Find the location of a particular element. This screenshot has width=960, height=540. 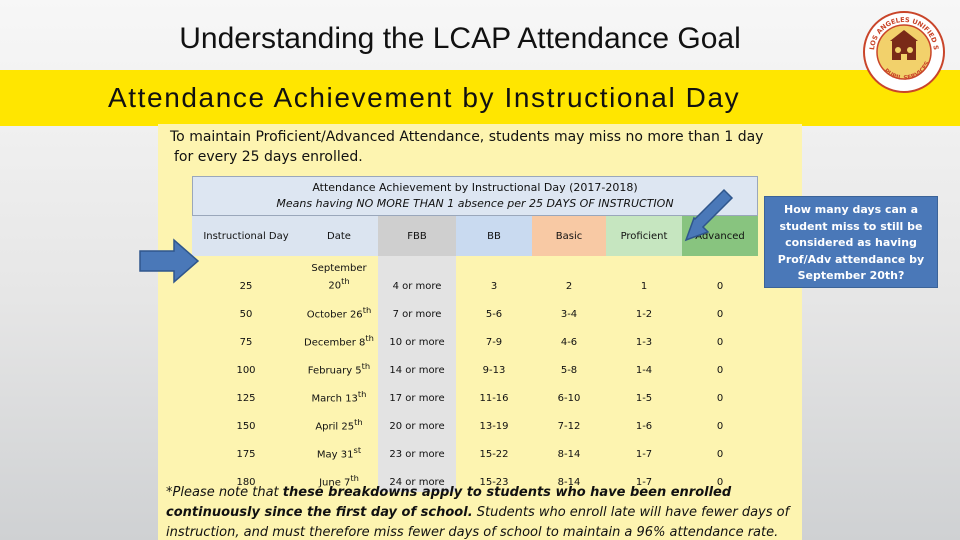

header-bb: BB is located at coordinates (494, 236).